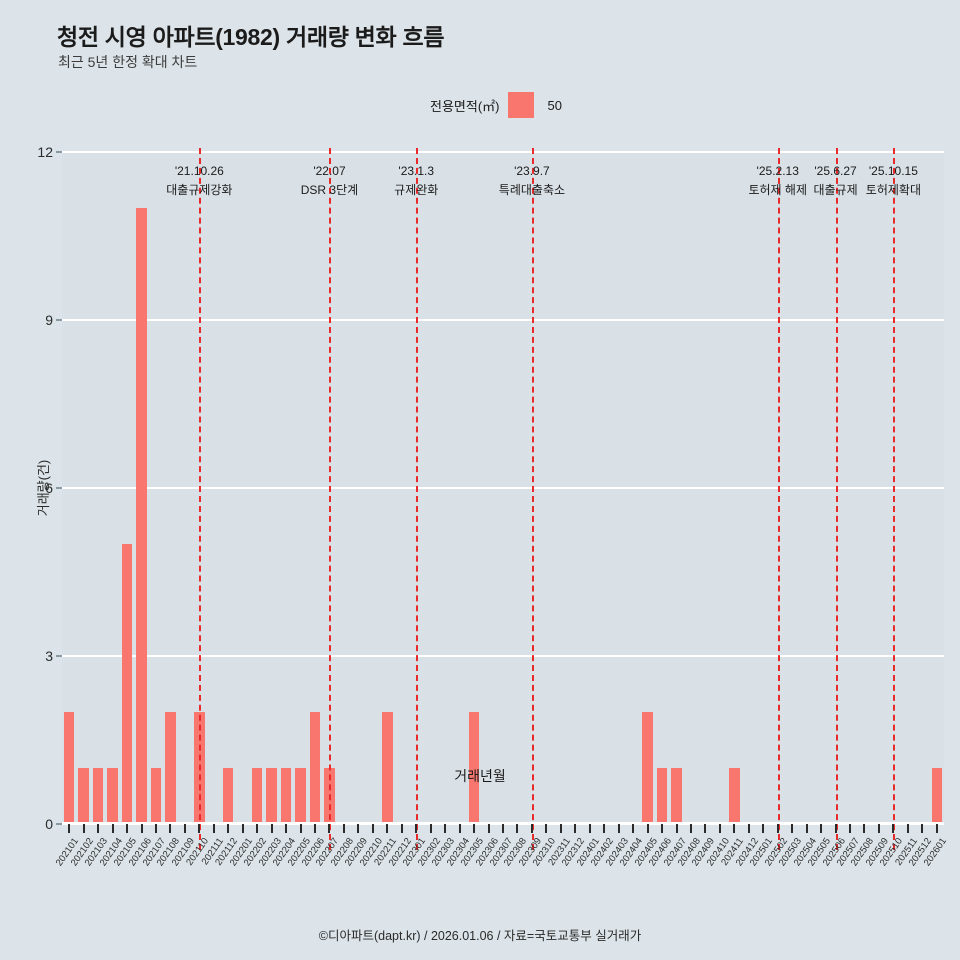  I want to click on event-label: '25.2.13 토허제 해제, so click(777, 180).